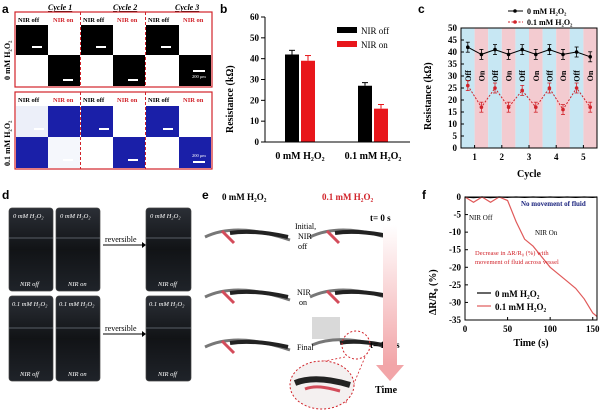  I want to click on e-device-3-left, so click(247, 346).